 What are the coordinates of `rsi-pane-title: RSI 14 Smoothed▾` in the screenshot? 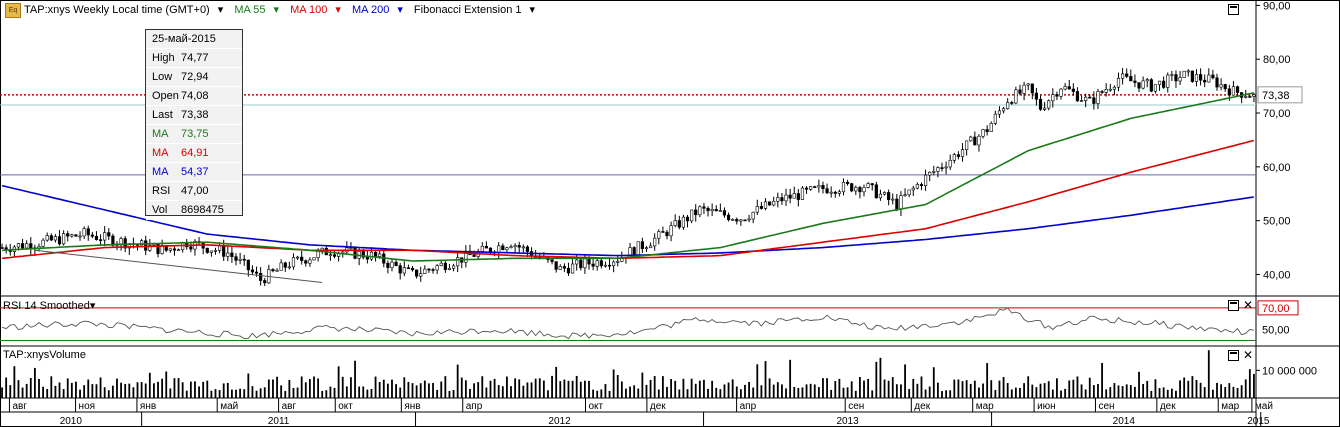 It's located at (49, 306).